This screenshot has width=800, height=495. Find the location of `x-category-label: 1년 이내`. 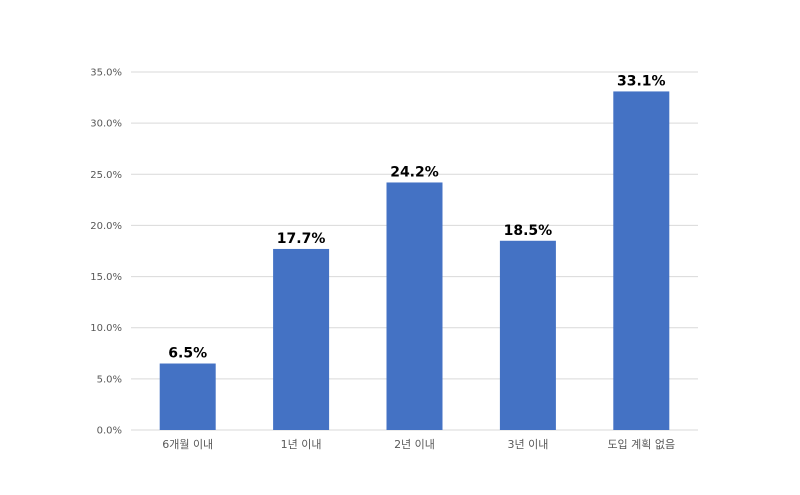

x-category-label: 1년 이내 is located at coordinates (301, 444).